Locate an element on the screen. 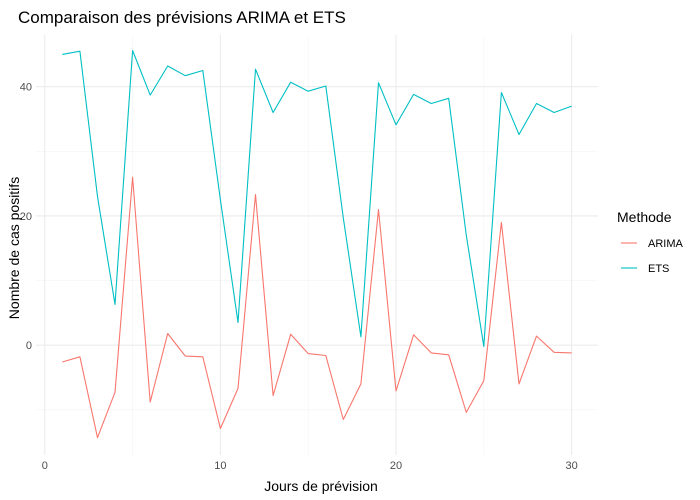 The height and width of the screenshot is (500, 700). legend-label-ets: ETS is located at coordinates (658, 269).